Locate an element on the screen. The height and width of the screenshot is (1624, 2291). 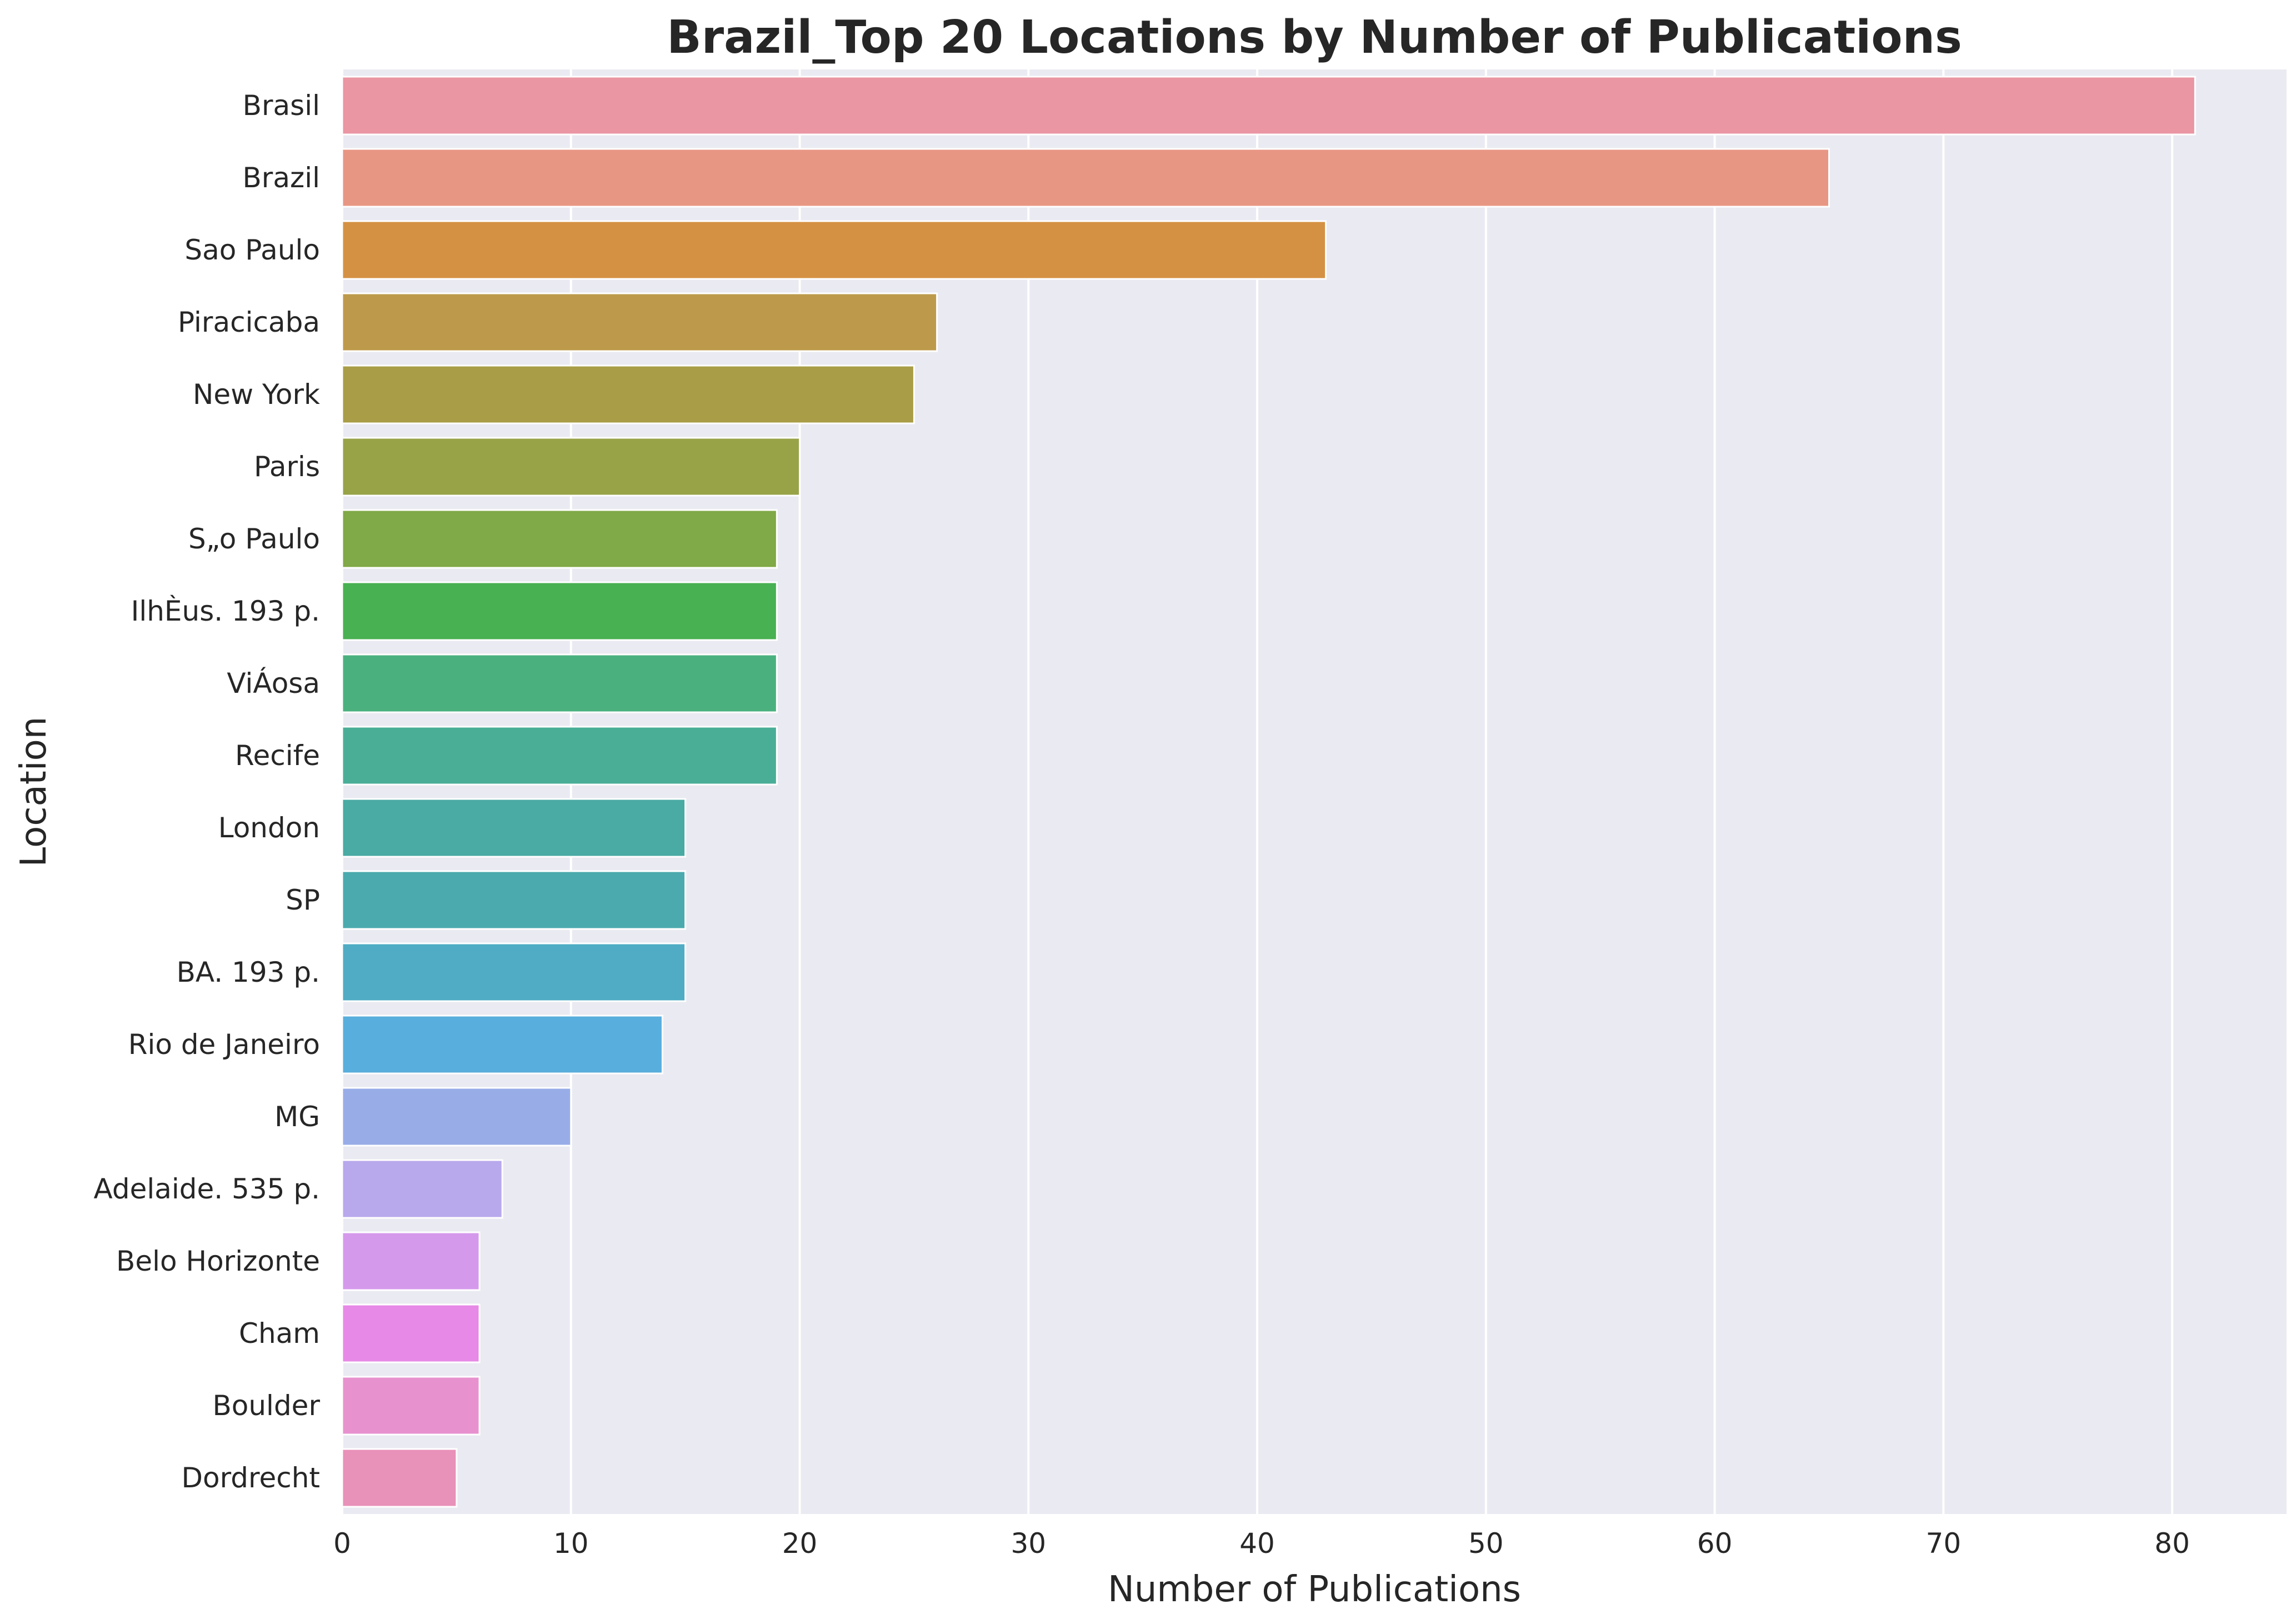
y-tick-label: Paris is located at coordinates (287, 467).